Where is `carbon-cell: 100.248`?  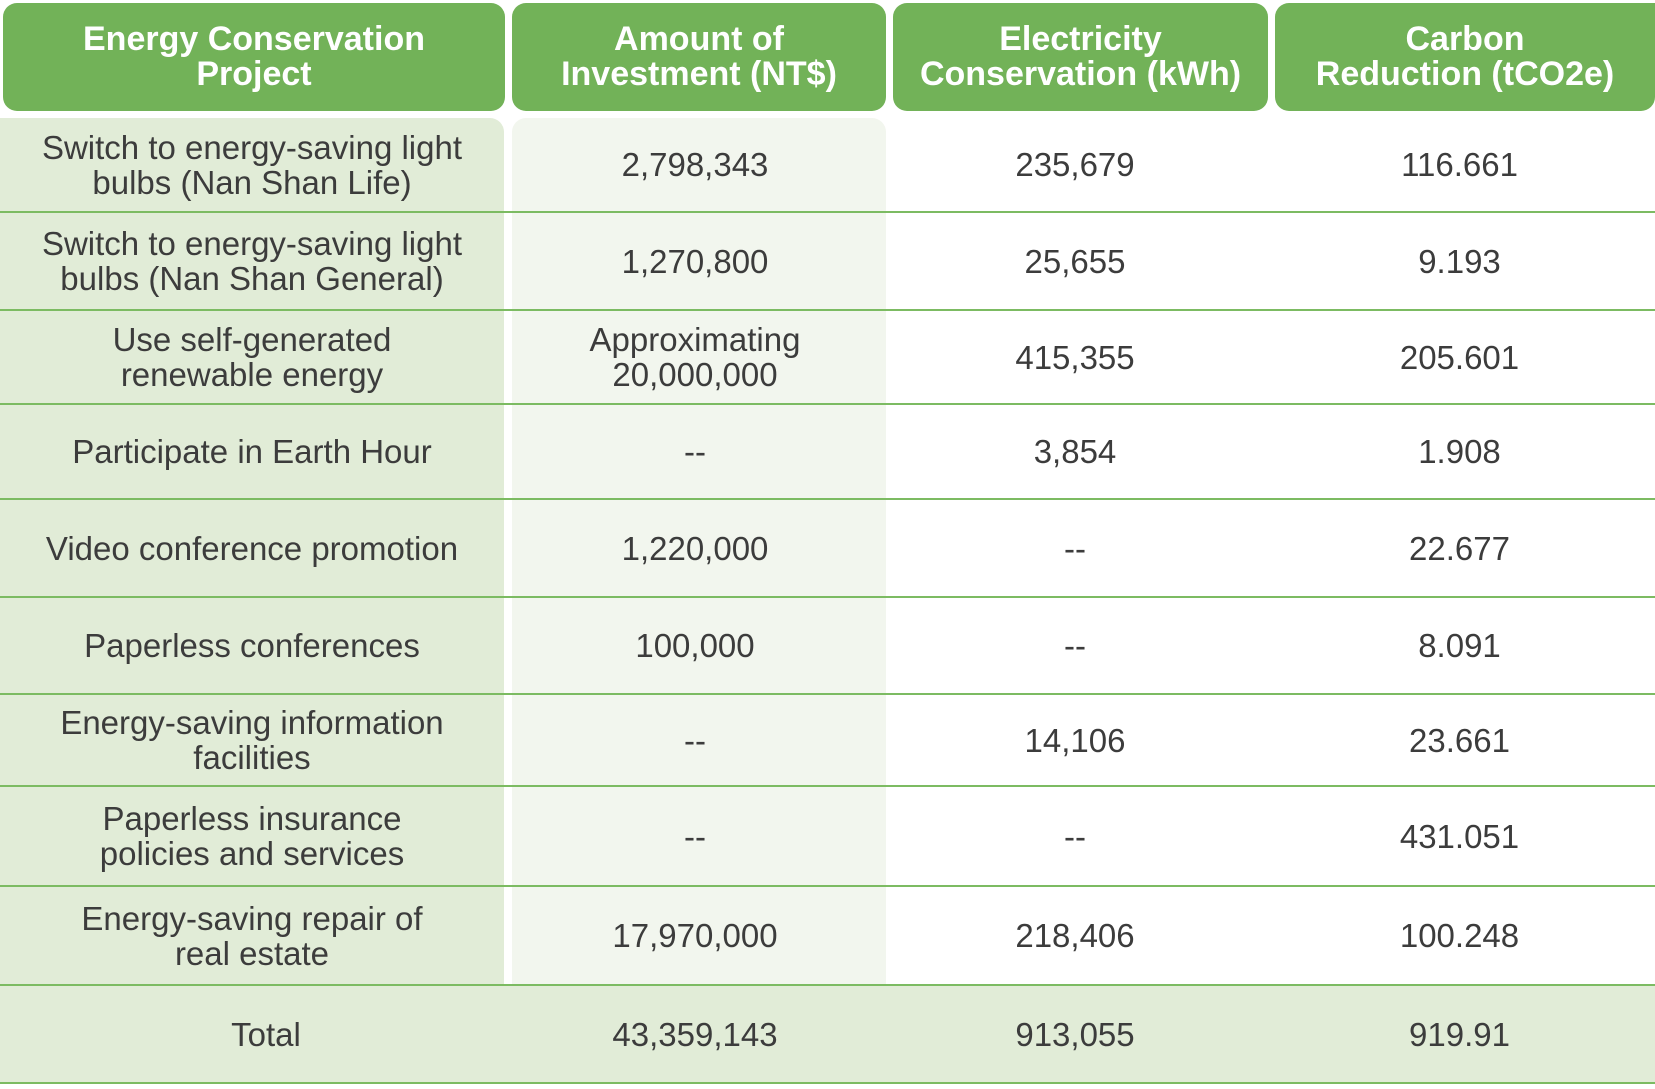
carbon-cell: 100.248 is located at coordinates (1459, 935).